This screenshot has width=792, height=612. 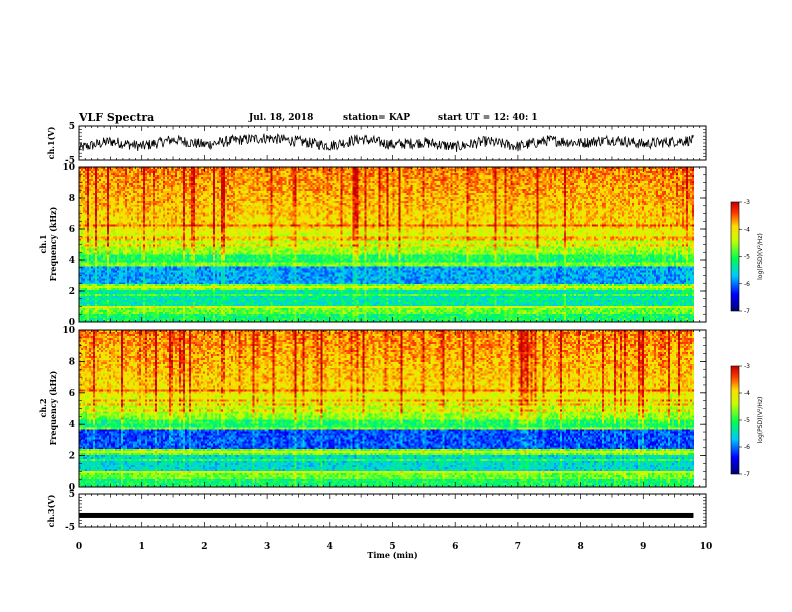 What do you see at coordinates (72, 488) in the screenshot?
I see `ch2-spec-y-tick-label: 0` at bounding box center [72, 488].